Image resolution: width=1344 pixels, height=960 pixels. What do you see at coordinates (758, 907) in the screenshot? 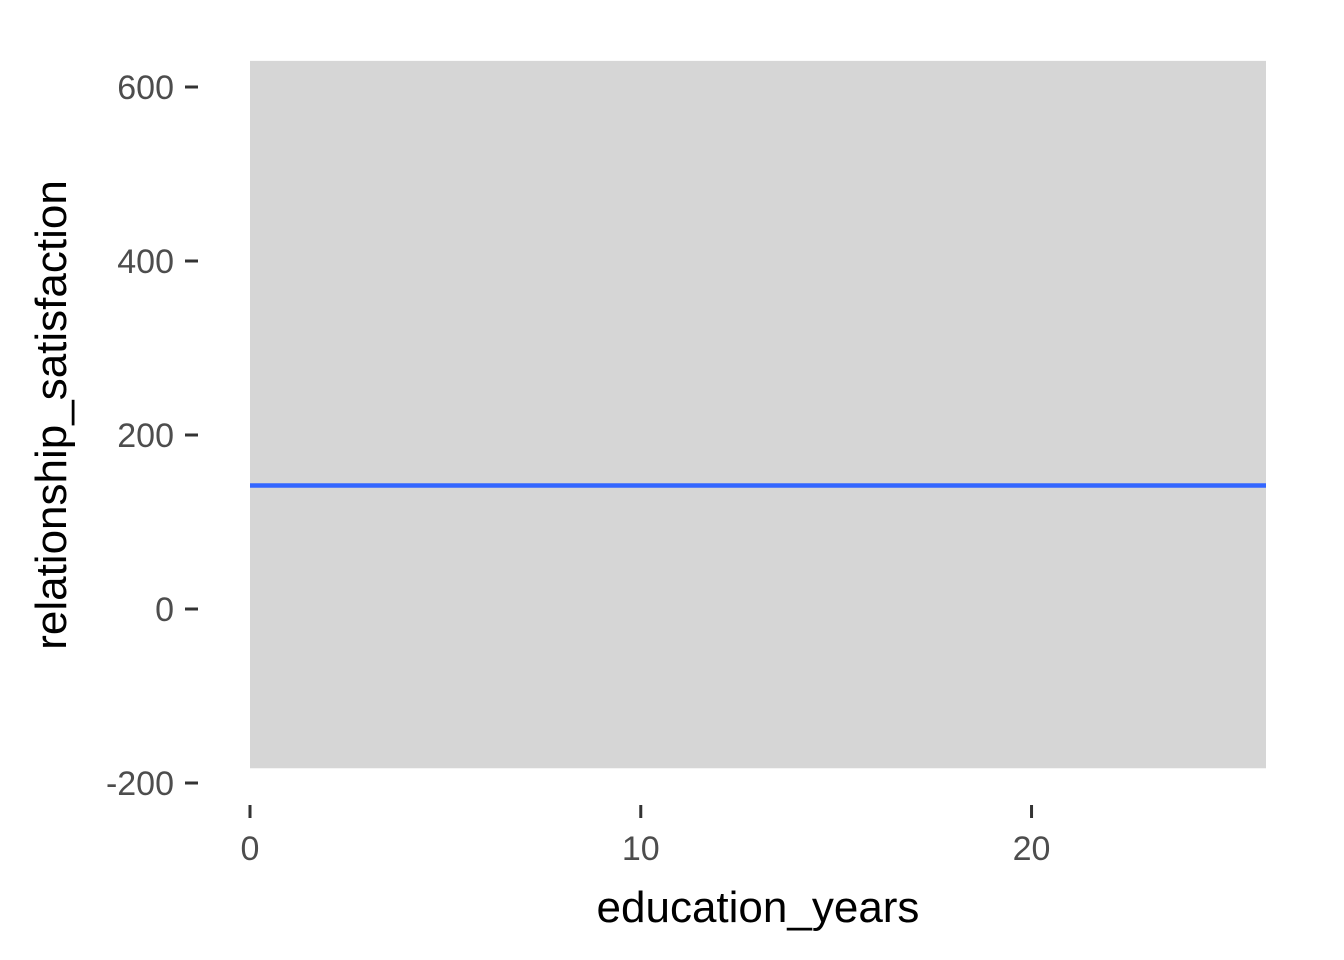
I see `x-axis-title: education_years` at bounding box center [758, 907].